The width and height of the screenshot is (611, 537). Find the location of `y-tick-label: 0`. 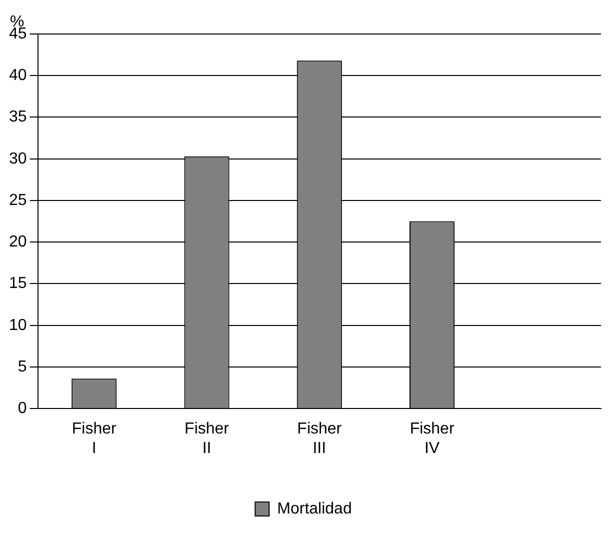

y-tick-label: 0 is located at coordinates (22, 409).